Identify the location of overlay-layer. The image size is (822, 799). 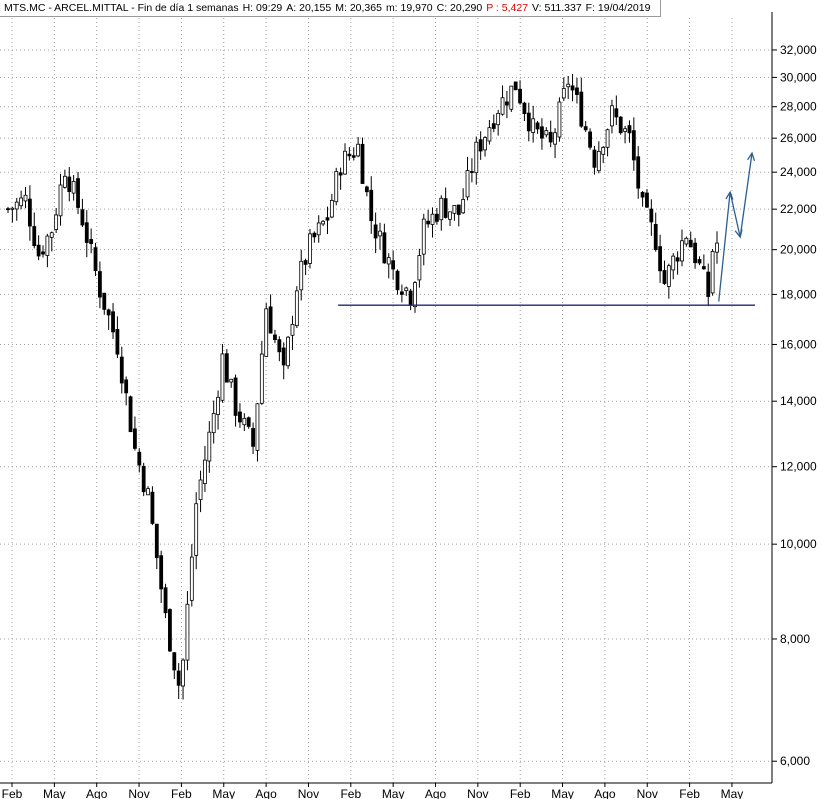
(547, 228).